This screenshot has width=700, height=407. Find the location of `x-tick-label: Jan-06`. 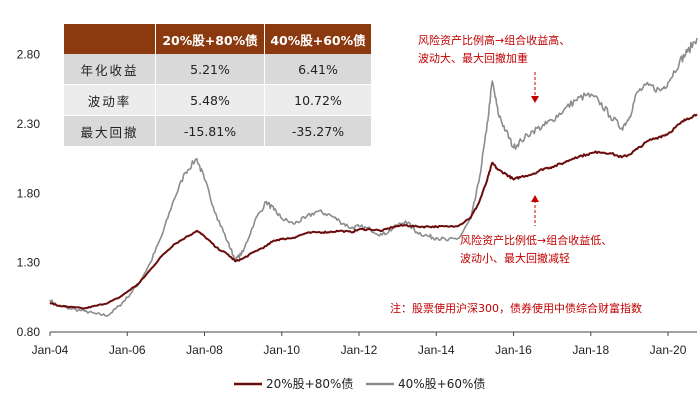

x-tick-label: Jan-06 is located at coordinates (127, 350).